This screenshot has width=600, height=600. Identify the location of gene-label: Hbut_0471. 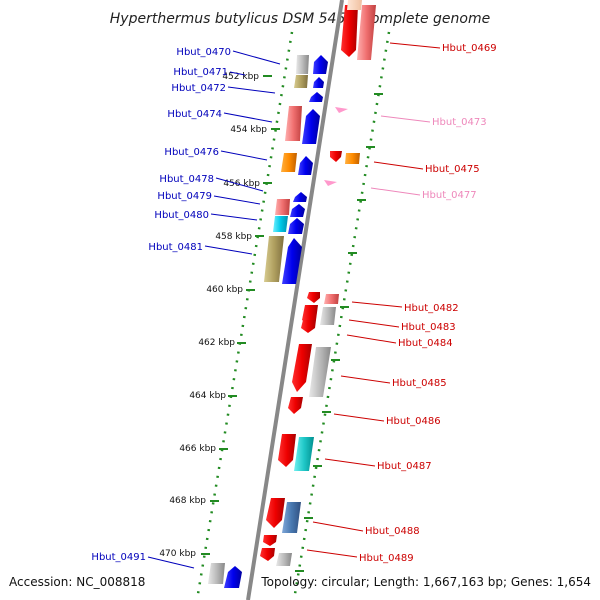
(200, 72).